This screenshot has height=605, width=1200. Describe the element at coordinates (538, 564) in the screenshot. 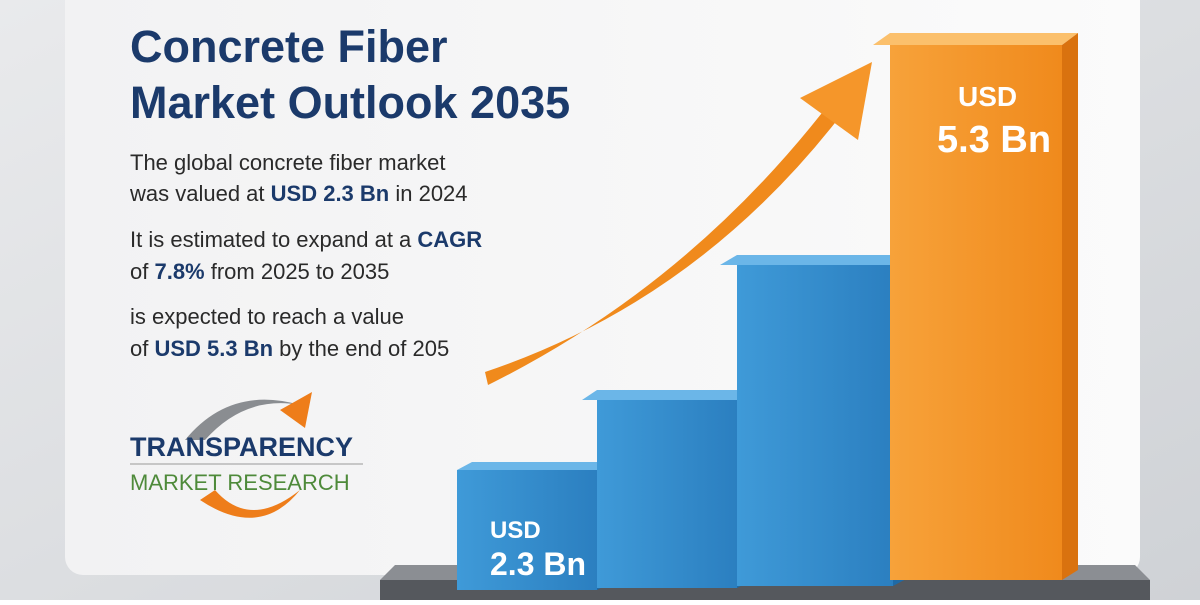

I see `bar-label: 2.3 Bn` at that location.